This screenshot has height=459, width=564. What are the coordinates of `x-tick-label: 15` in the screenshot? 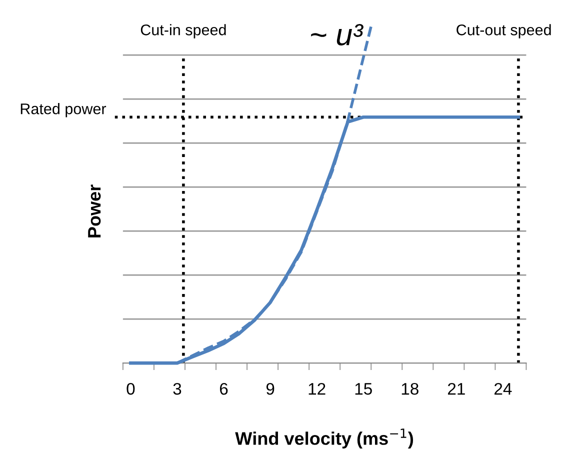 It's located at (363, 389).